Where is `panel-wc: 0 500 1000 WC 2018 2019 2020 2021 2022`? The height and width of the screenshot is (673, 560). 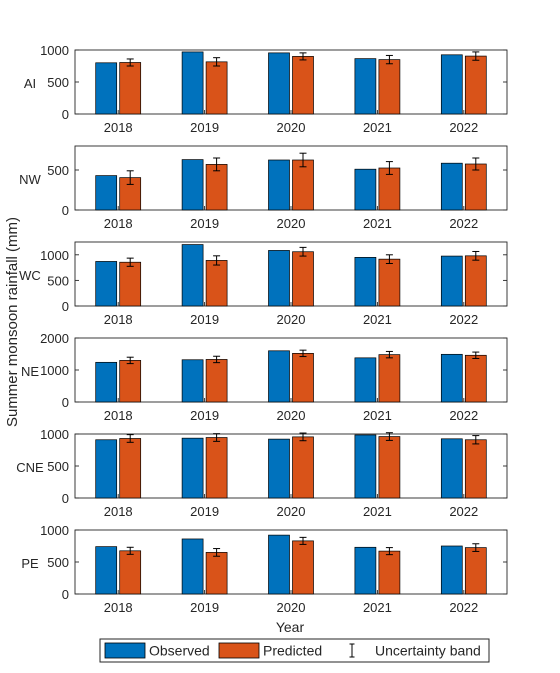
panel-wc: 0 500 1000 WC 2018 2019 2020 2021 2022 is located at coordinates (263, 284).